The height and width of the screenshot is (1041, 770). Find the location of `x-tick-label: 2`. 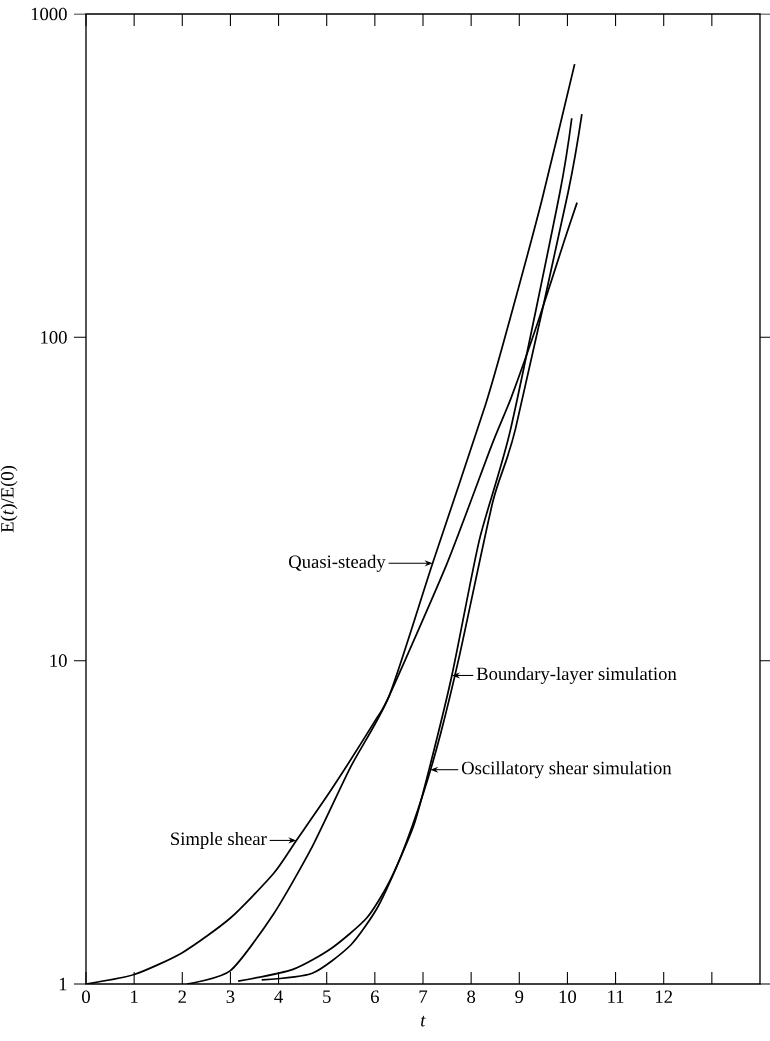

x-tick-label: 2 is located at coordinates (182, 996).